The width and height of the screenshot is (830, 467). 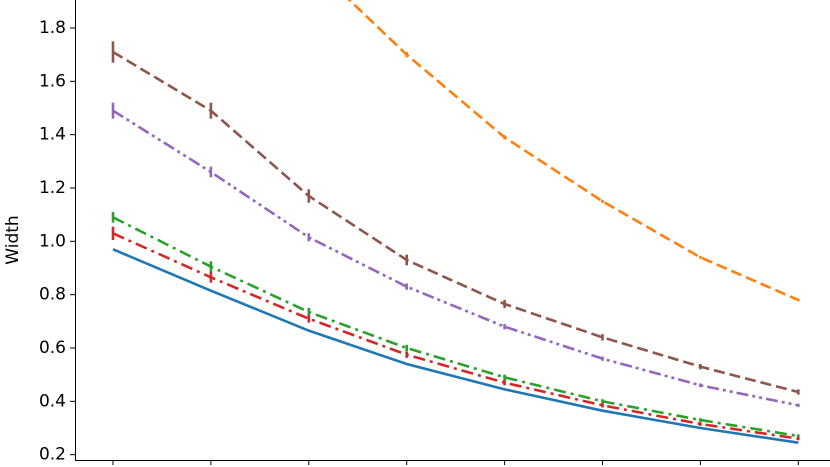 I want to click on y-tick-label: 0.4, so click(x=52, y=401).